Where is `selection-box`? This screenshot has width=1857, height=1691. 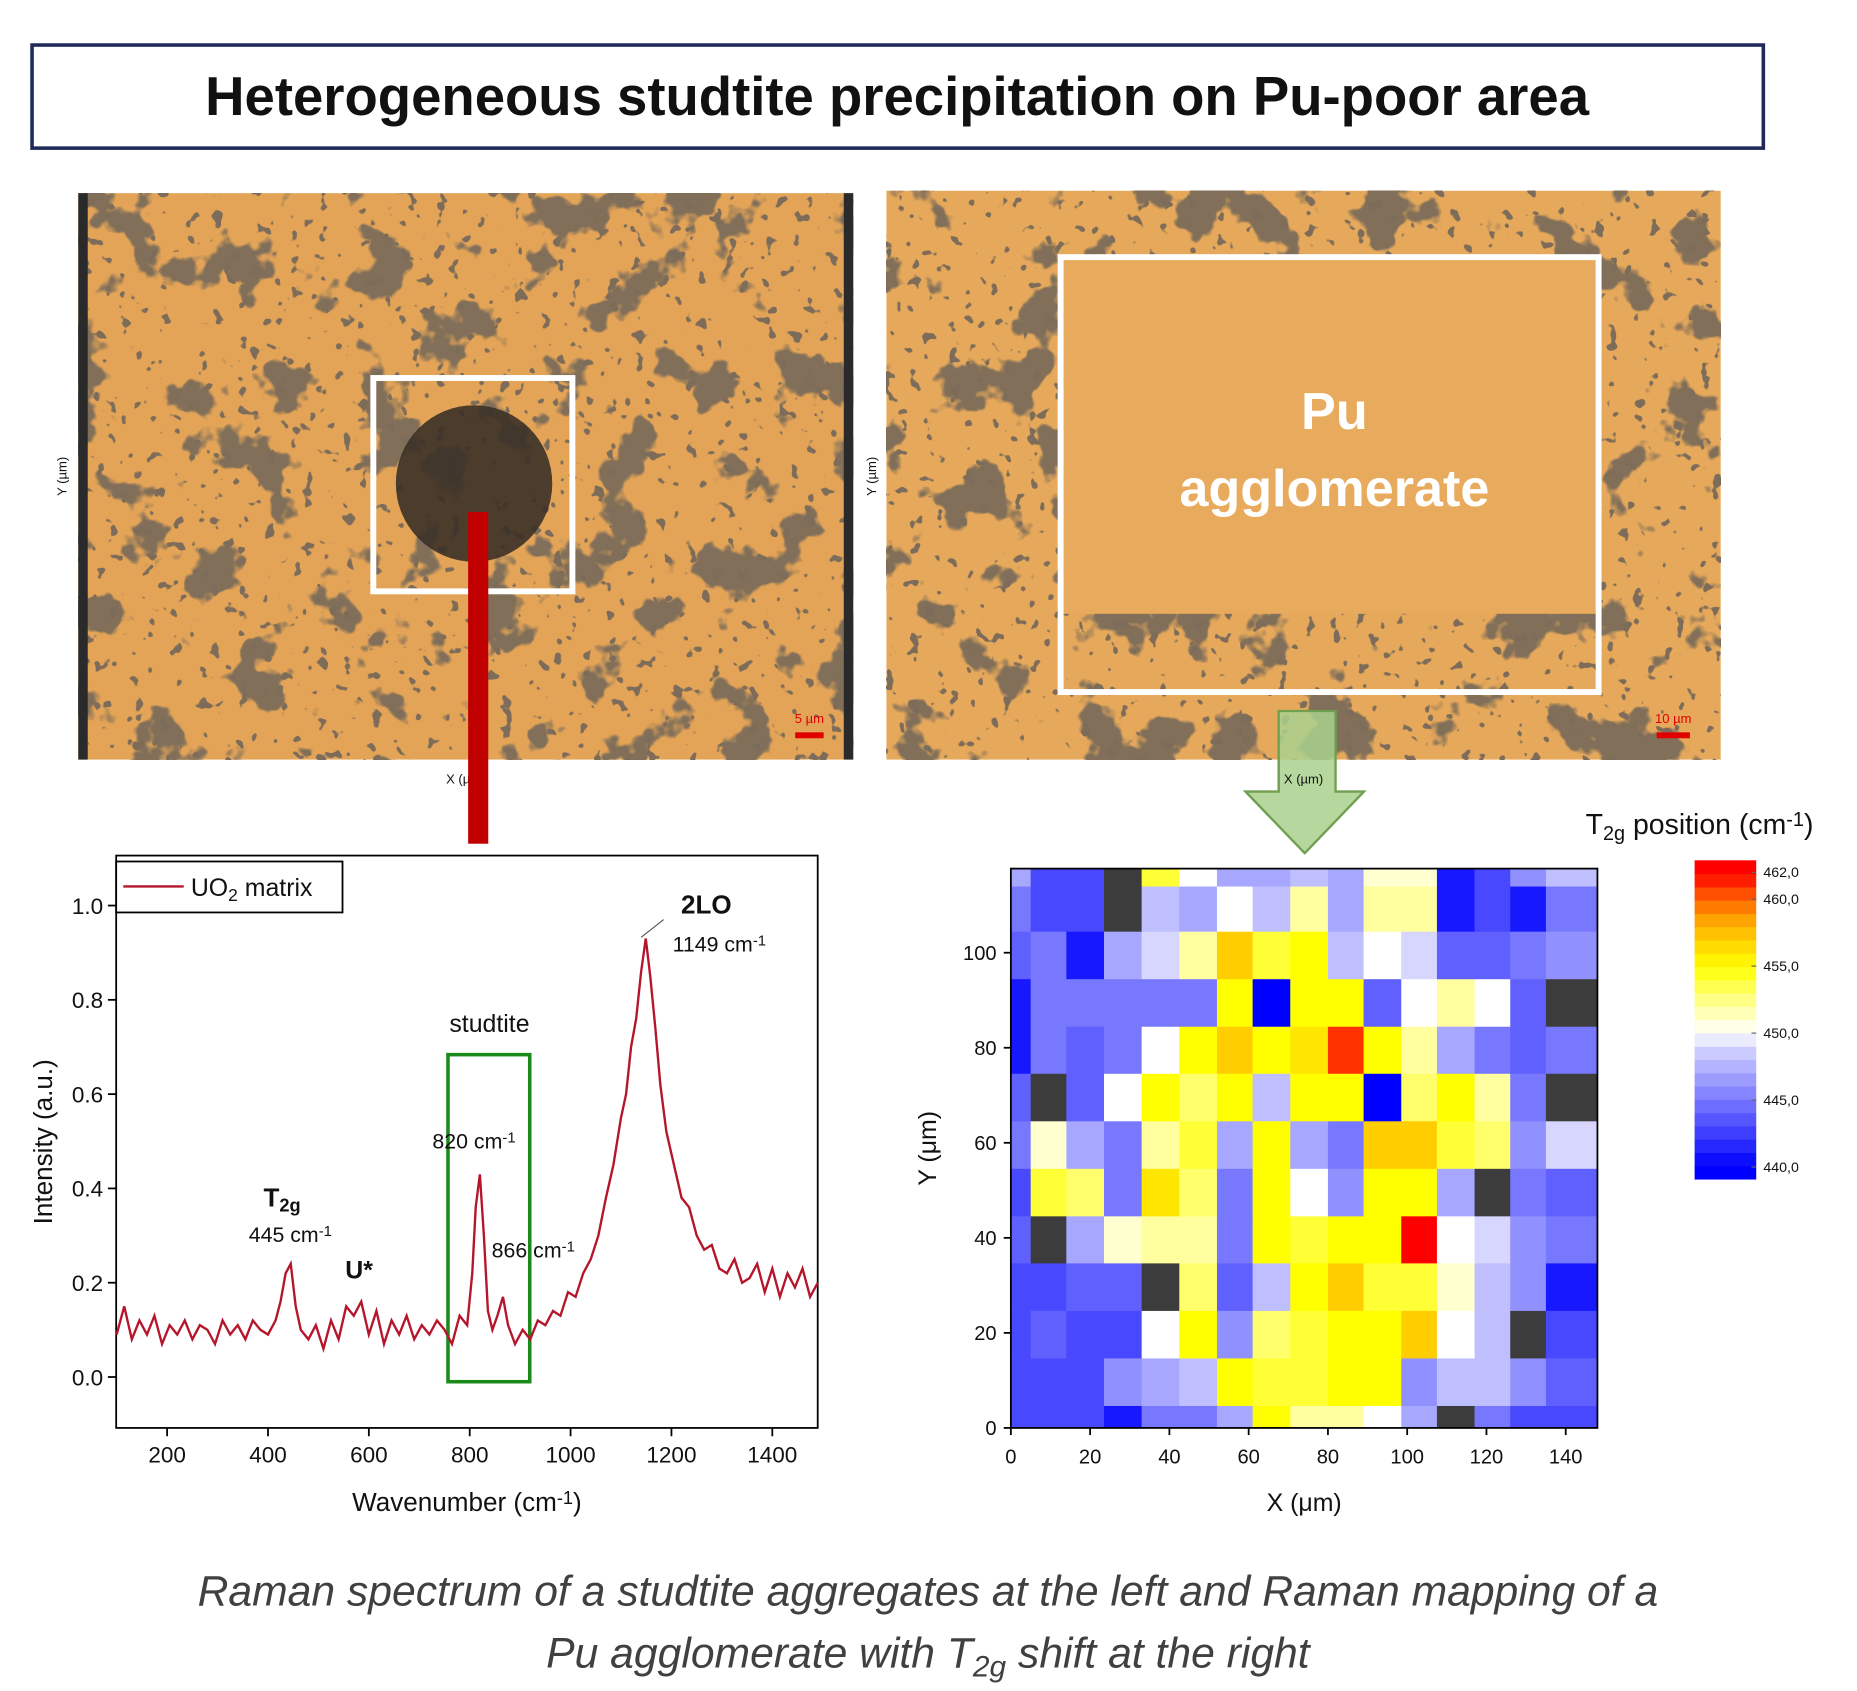
selection-box is located at coordinates (1329, 475).